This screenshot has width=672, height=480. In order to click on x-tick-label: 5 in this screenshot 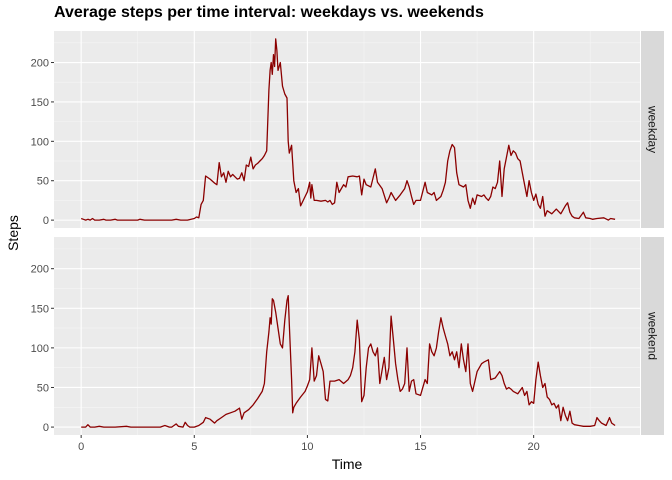, I will do `click(194, 447)`.